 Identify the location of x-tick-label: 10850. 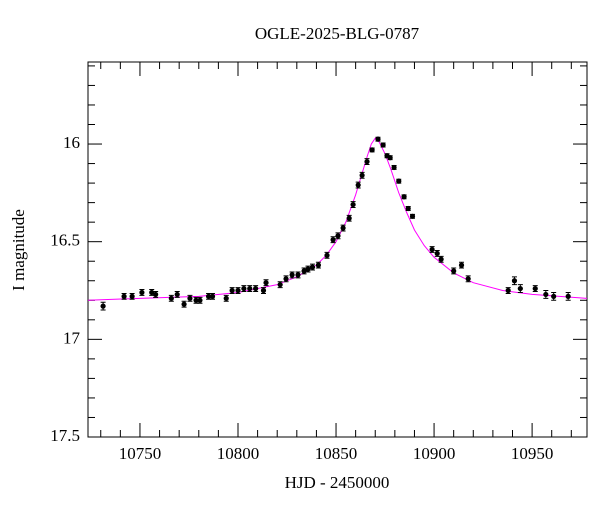
(336, 453).